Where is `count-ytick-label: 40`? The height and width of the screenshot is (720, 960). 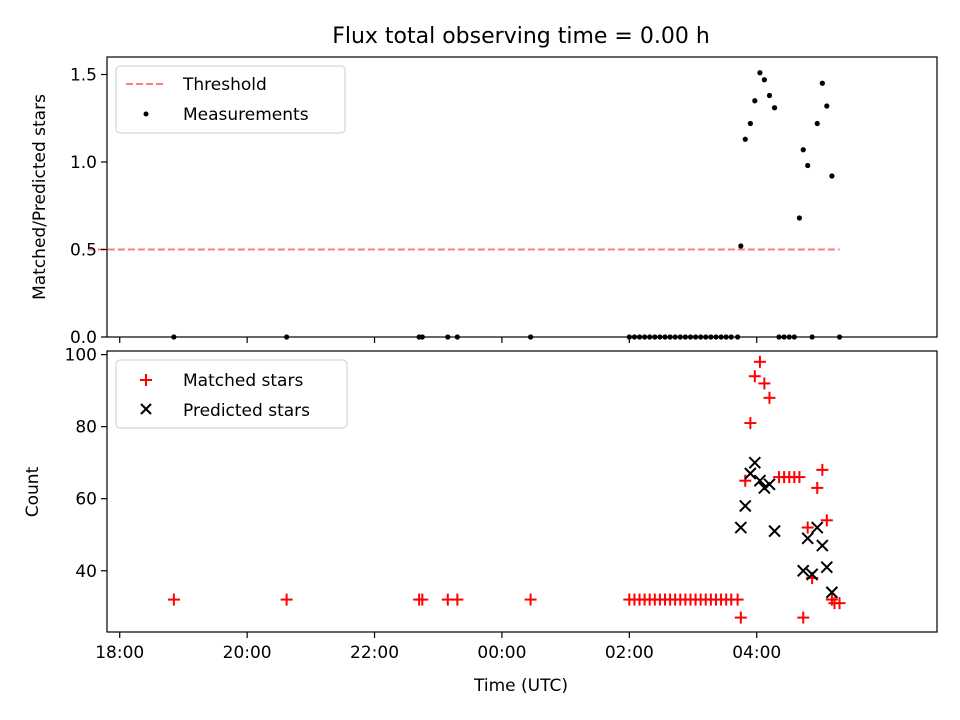
count-ytick-label: 40 is located at coordinates (86, 572).